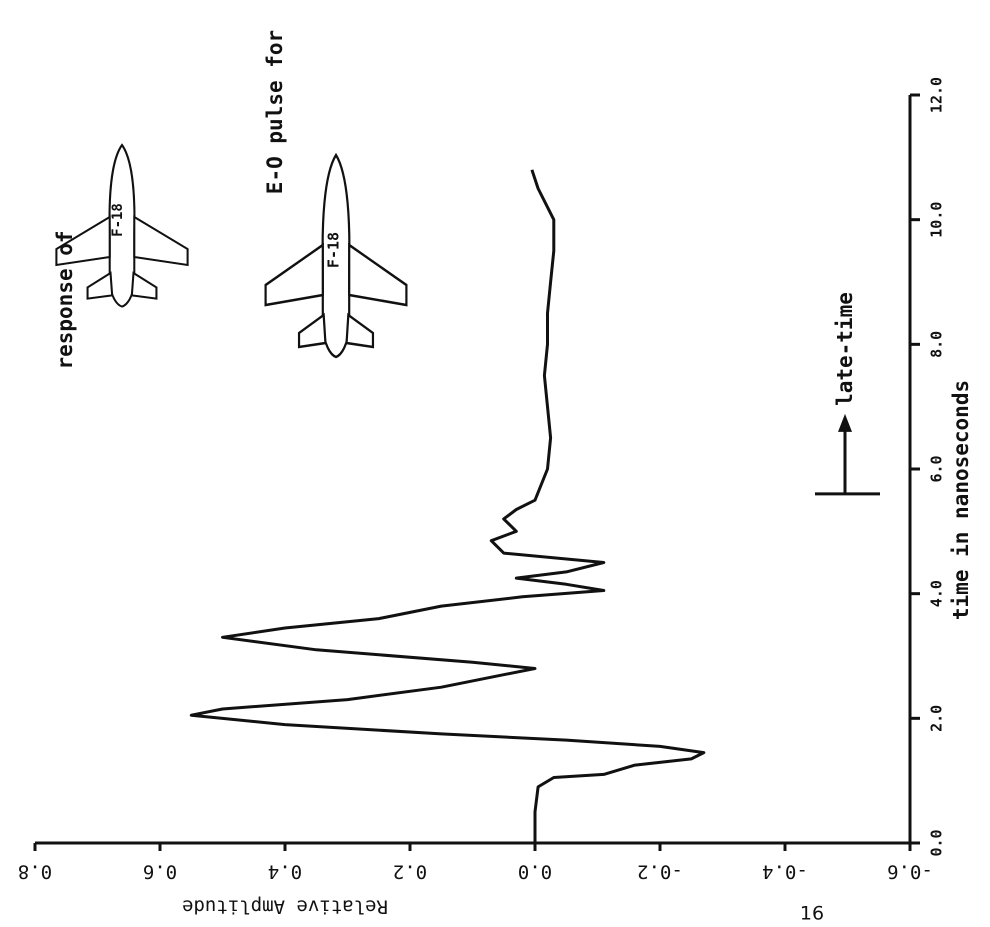  What do you see at coordinates (937, 344) in the screenshot?
I see `x-tick-label: 8.0` at bounding box center [937, 344].